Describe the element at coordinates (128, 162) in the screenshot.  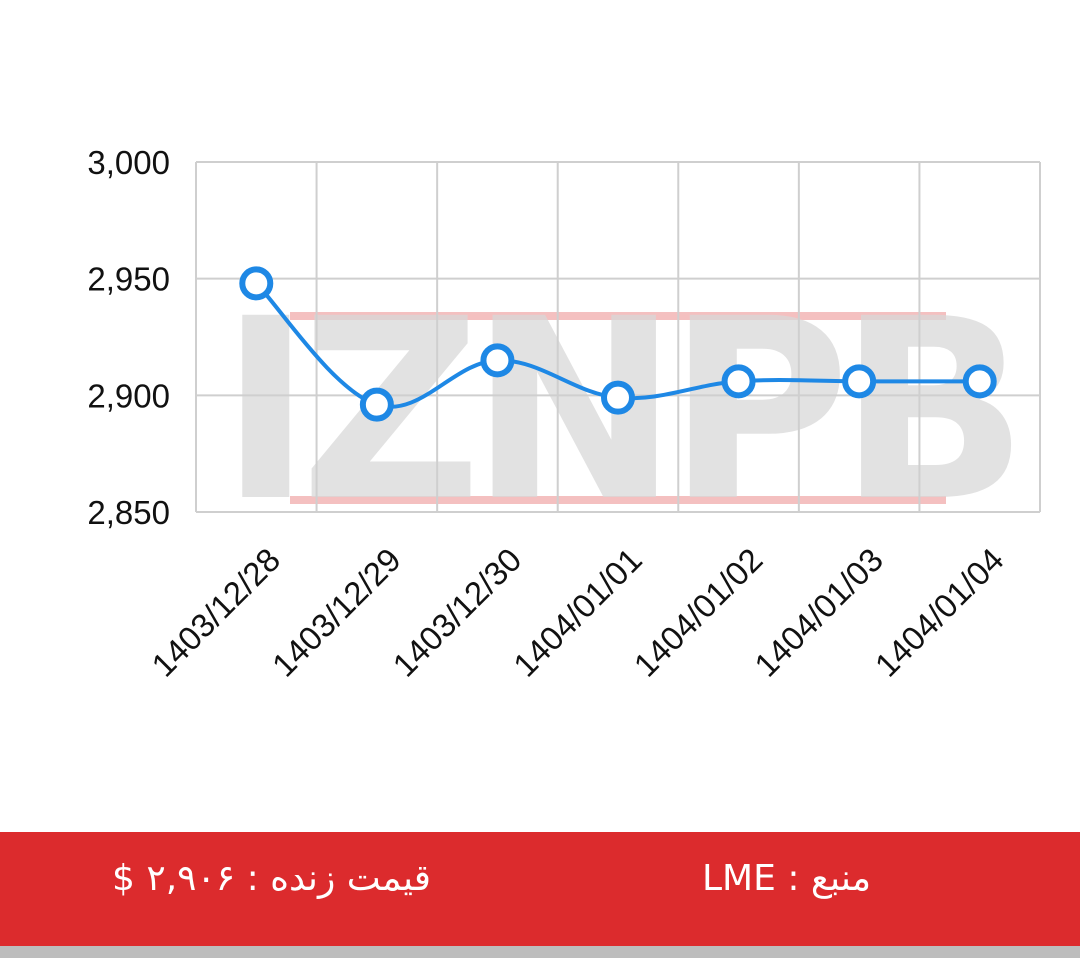
I see `y-tick-label: 3,000` at that location.